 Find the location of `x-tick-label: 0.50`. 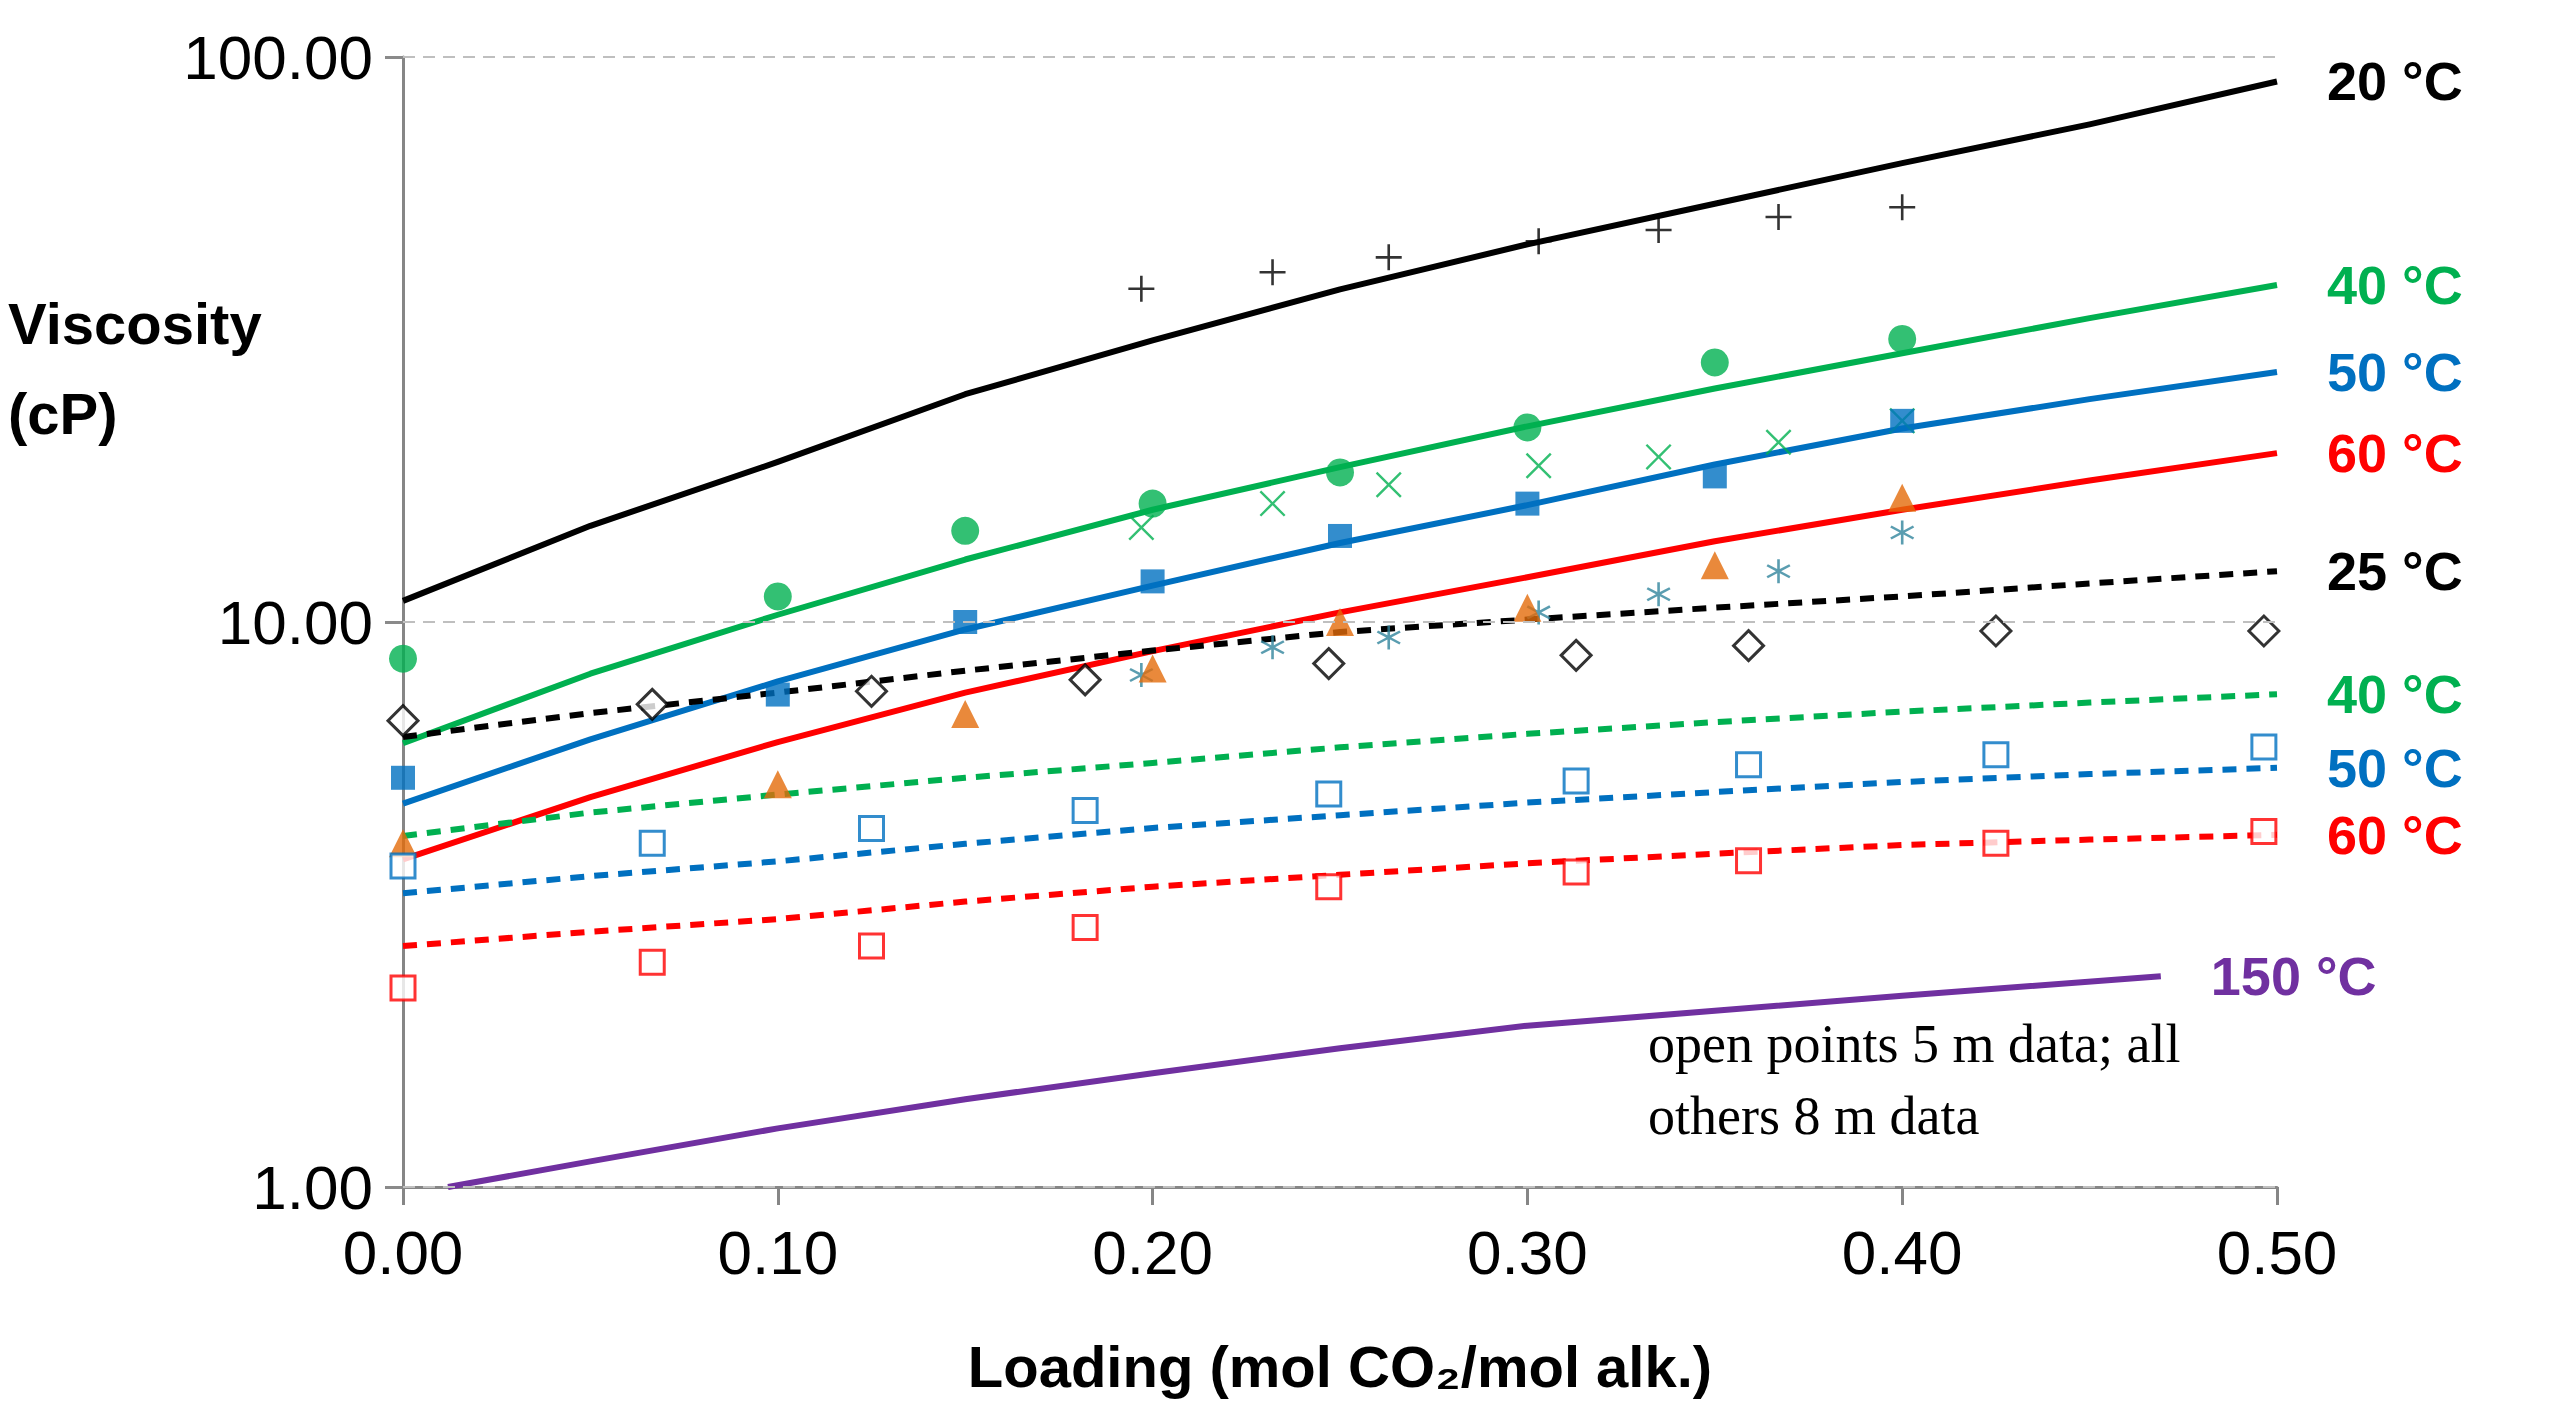

x-tick-label: 0.50 is located at coordinates (2277, 1252).